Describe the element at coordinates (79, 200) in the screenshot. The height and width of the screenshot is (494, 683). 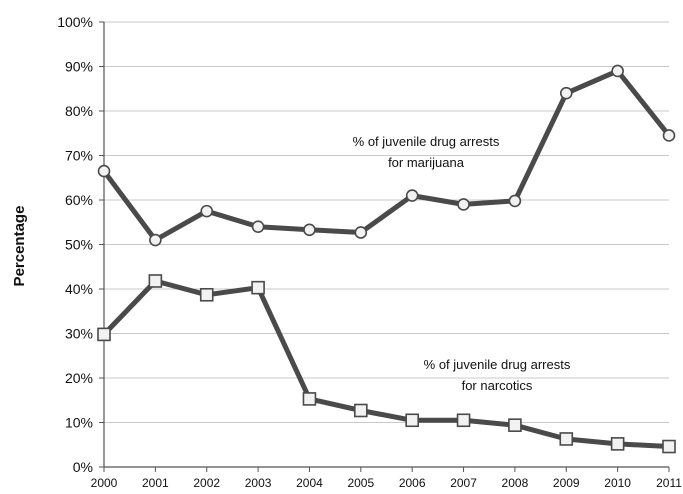
I see `y-tick-label: 60%` at that location.